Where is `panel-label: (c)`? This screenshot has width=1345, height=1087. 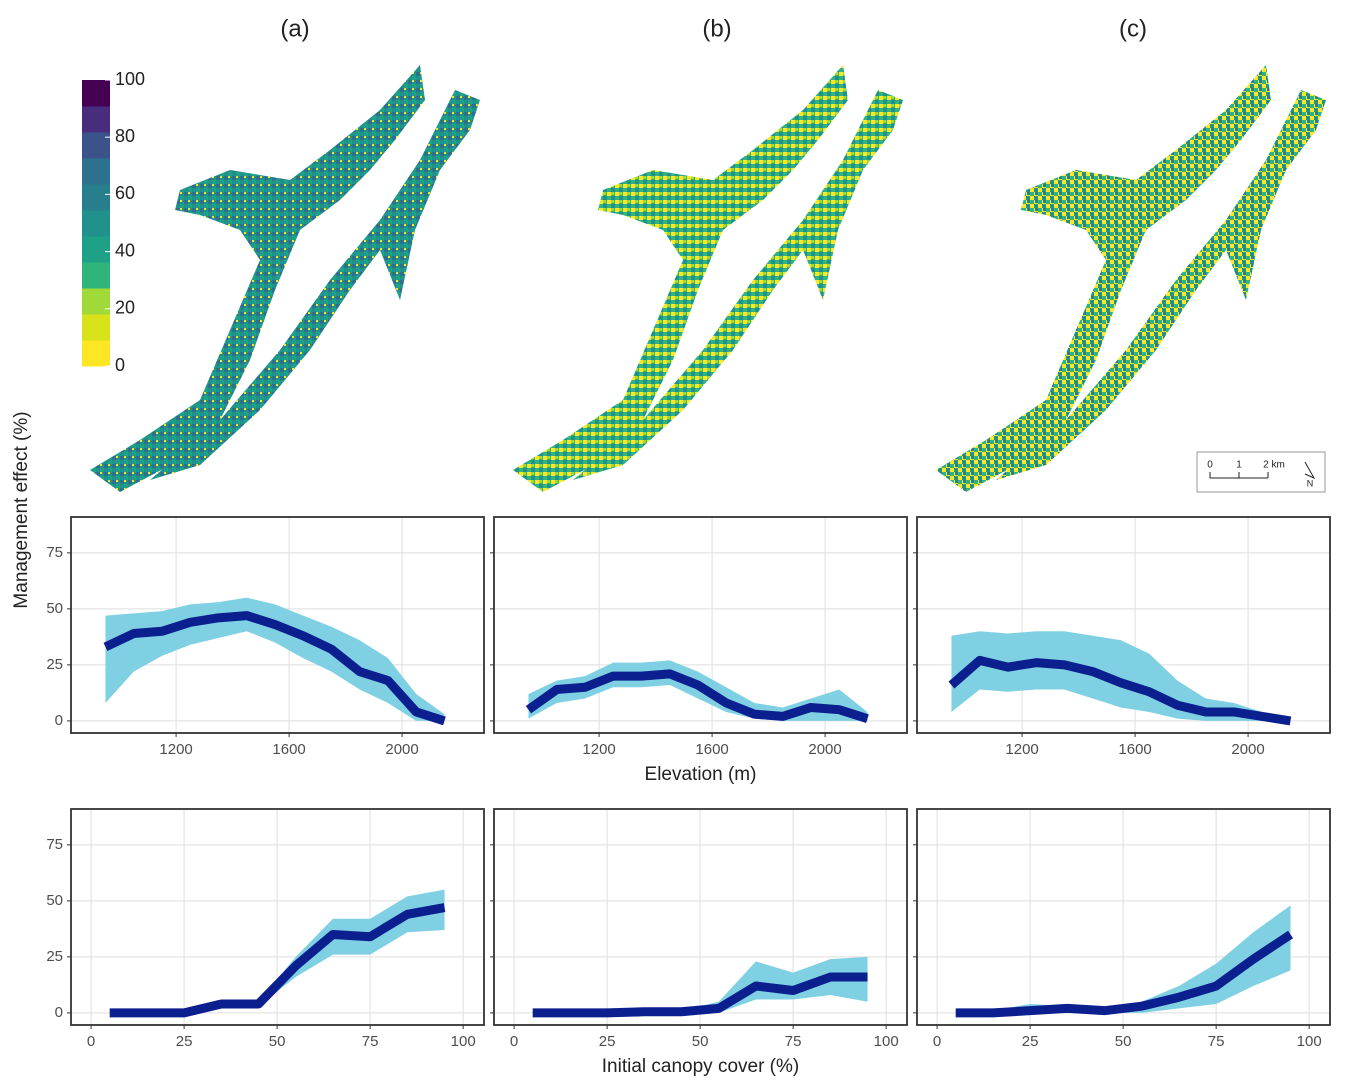 panel-label: (c) is located at coordinates (1133, 28).